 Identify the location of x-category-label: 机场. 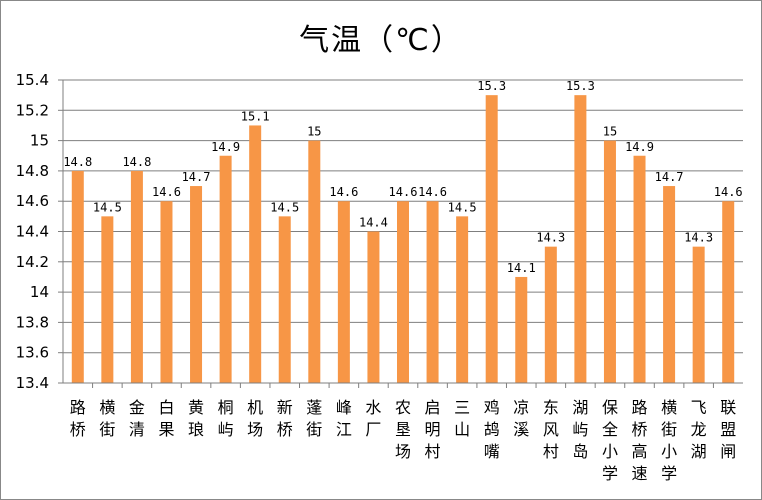
(255, 418).